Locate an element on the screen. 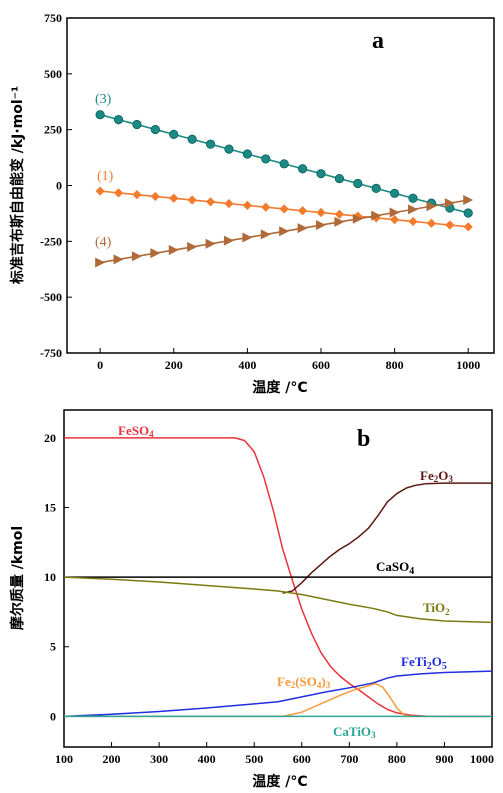 Image resolution: width=503 pixels, height=793 pixels. a-ytick-label: -750 is located at coordinates (51, 353).